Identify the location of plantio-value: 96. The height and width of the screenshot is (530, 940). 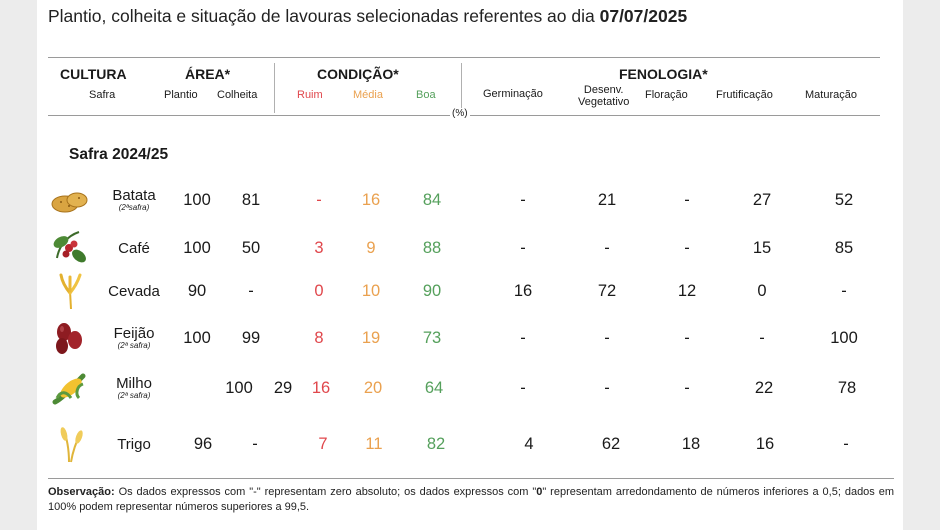
(203, 443).